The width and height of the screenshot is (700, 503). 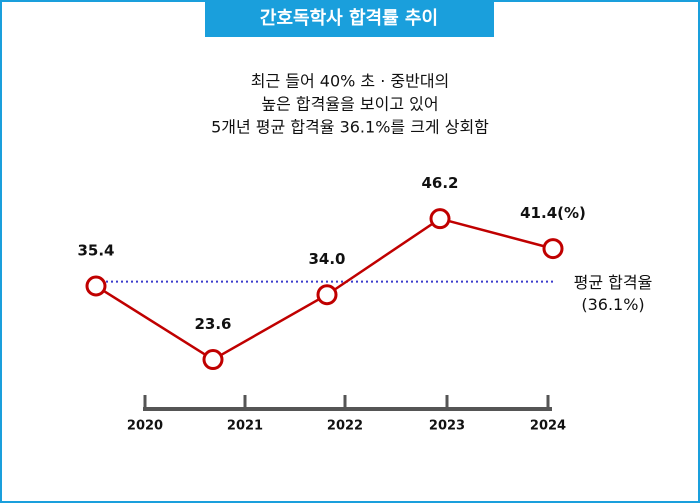 What do you see at coordinates (612, 304) in the screenshot?
I see `average-value-label: (36.1%)` at bounding box center [612, 304].